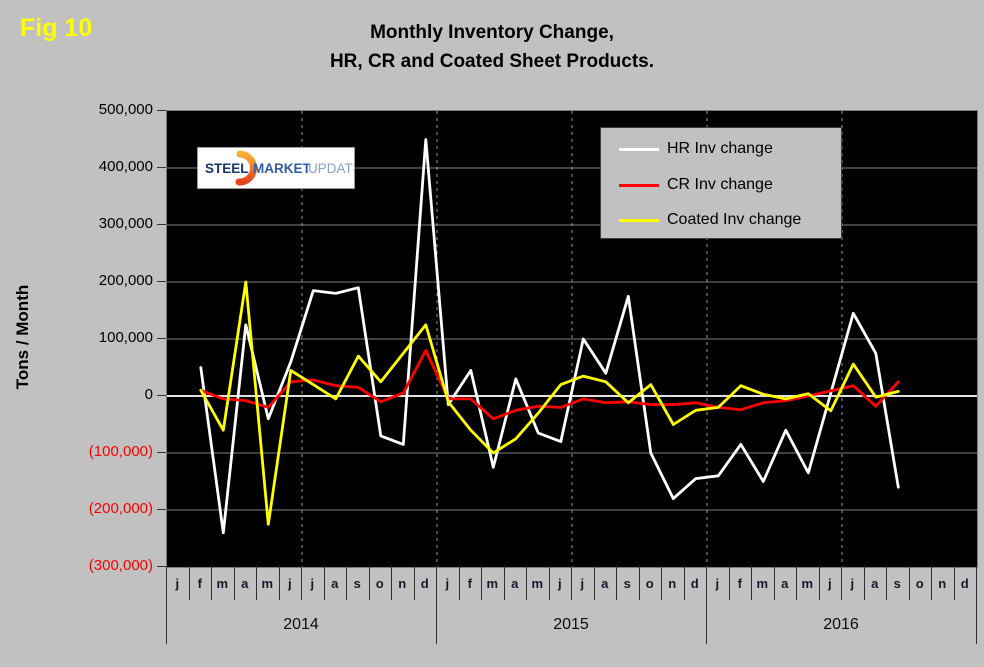 Image resolution: width=984 pixels, height=667 pixels. Describe the element at coordinates (549, 384) in the screenshot. I see `cr-line` at that location.